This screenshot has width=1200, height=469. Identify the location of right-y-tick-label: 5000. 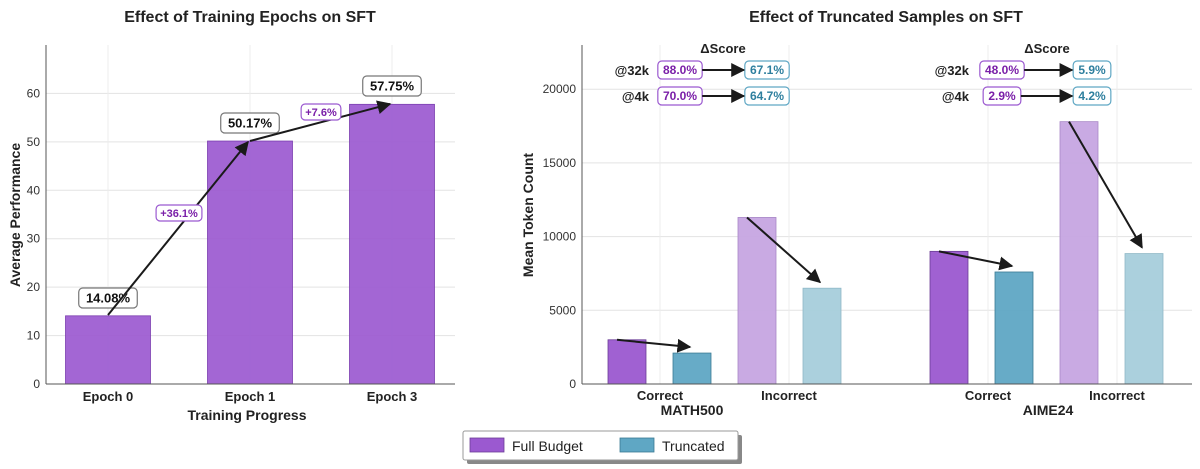
(562, 310).